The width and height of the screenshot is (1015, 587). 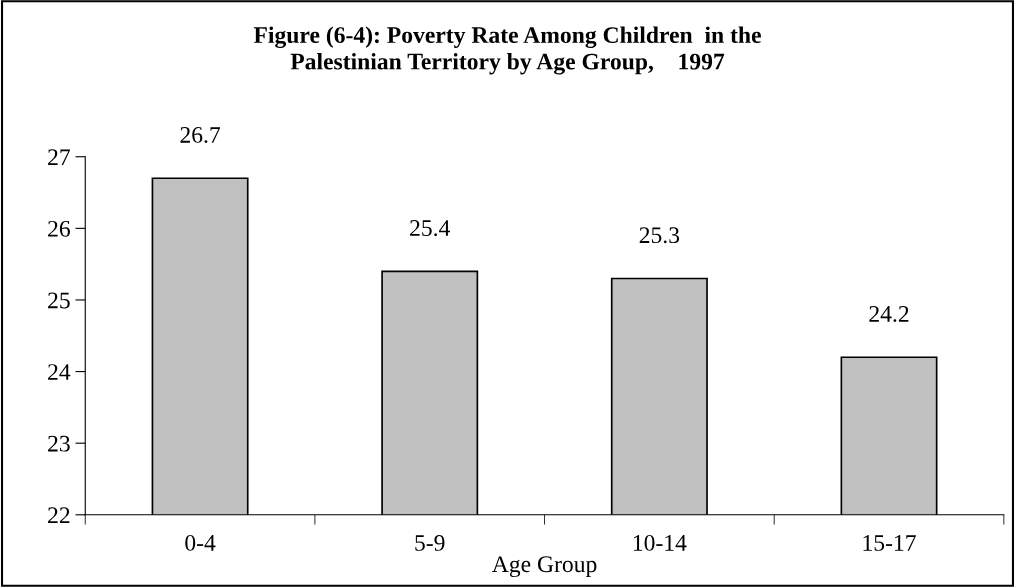 What do you see at coordinates (507, 50) in the screenshot?
I see `chart-title: Figure (6-4): Poverty Rate Among Children in the Palestinian Territory by Age Group, 1997` at bounding box center [507, 50].